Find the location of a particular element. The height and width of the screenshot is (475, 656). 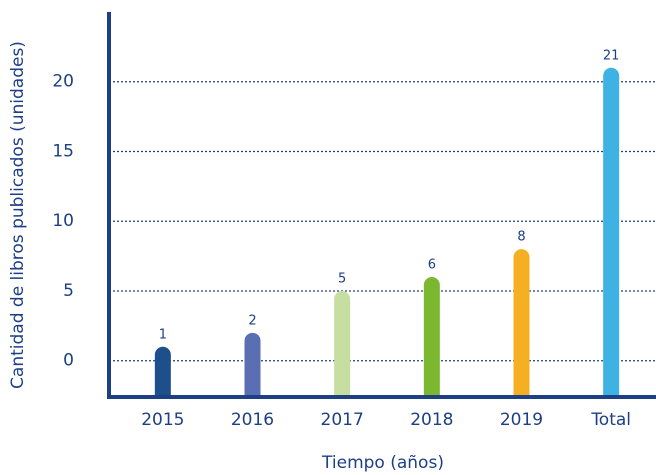

x-tick-label: 2017 is located at coordinates (342, 420).